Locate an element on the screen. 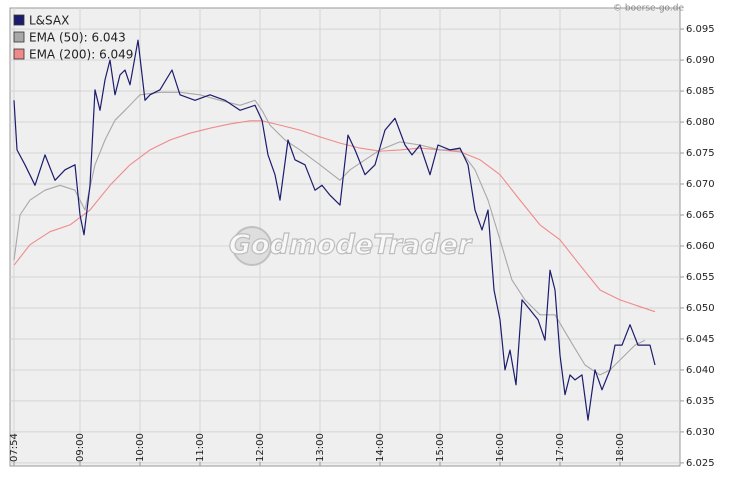 The width and height of the screenshot is (730, 481). watermark-text: GodmodeTrader is located at coordinates (351, 245).